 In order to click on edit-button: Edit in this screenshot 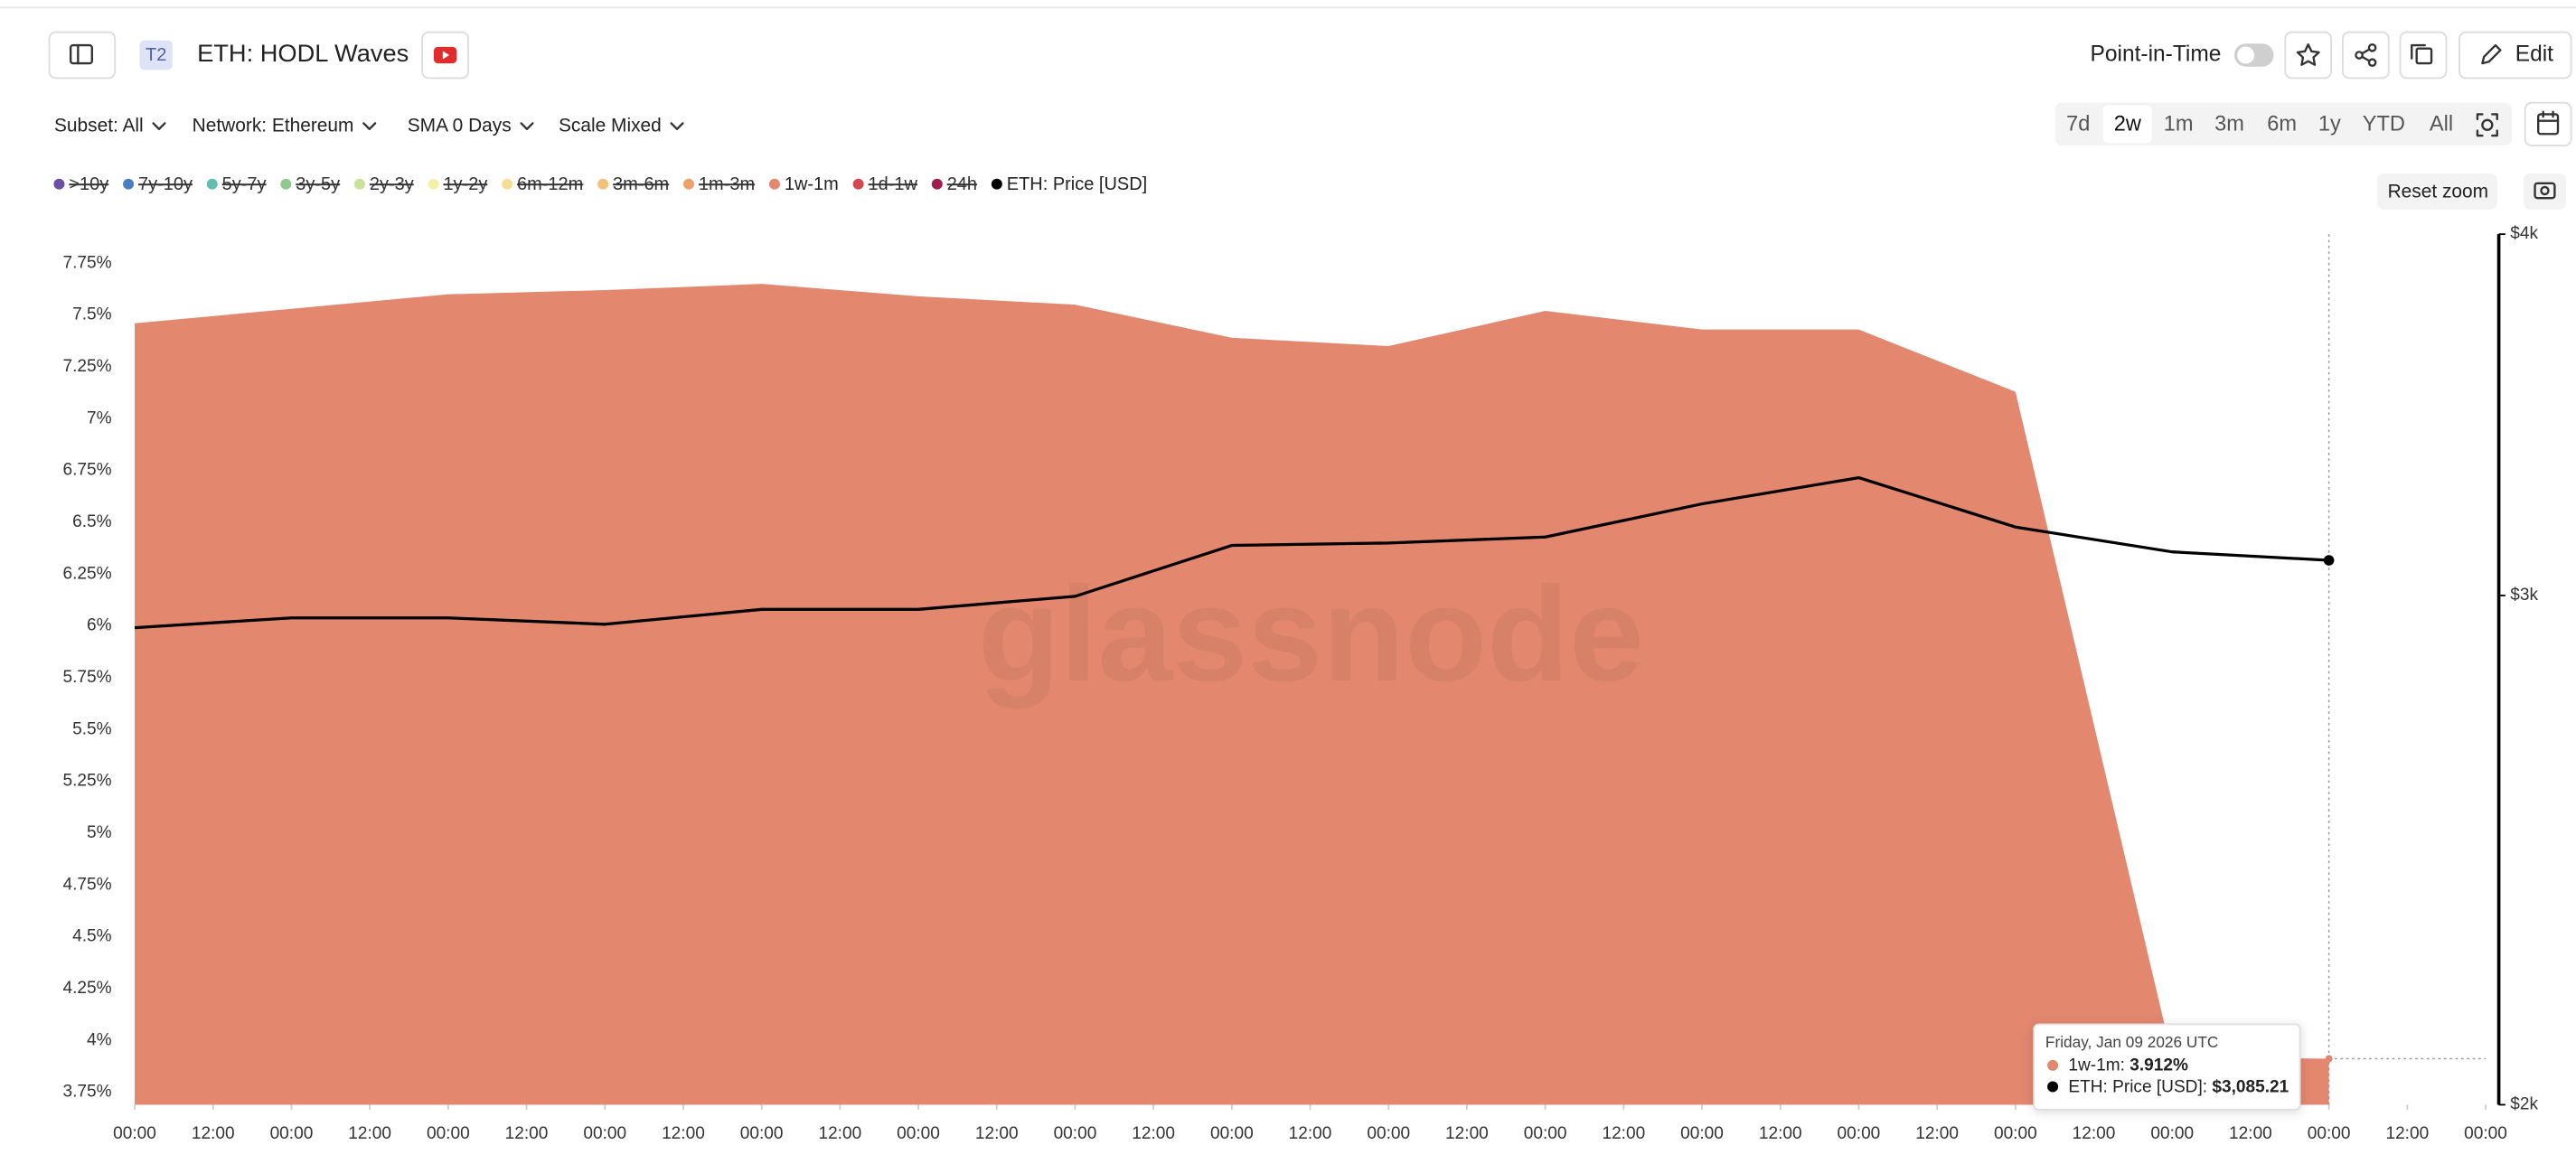, I will do `click(2515, 56)`.